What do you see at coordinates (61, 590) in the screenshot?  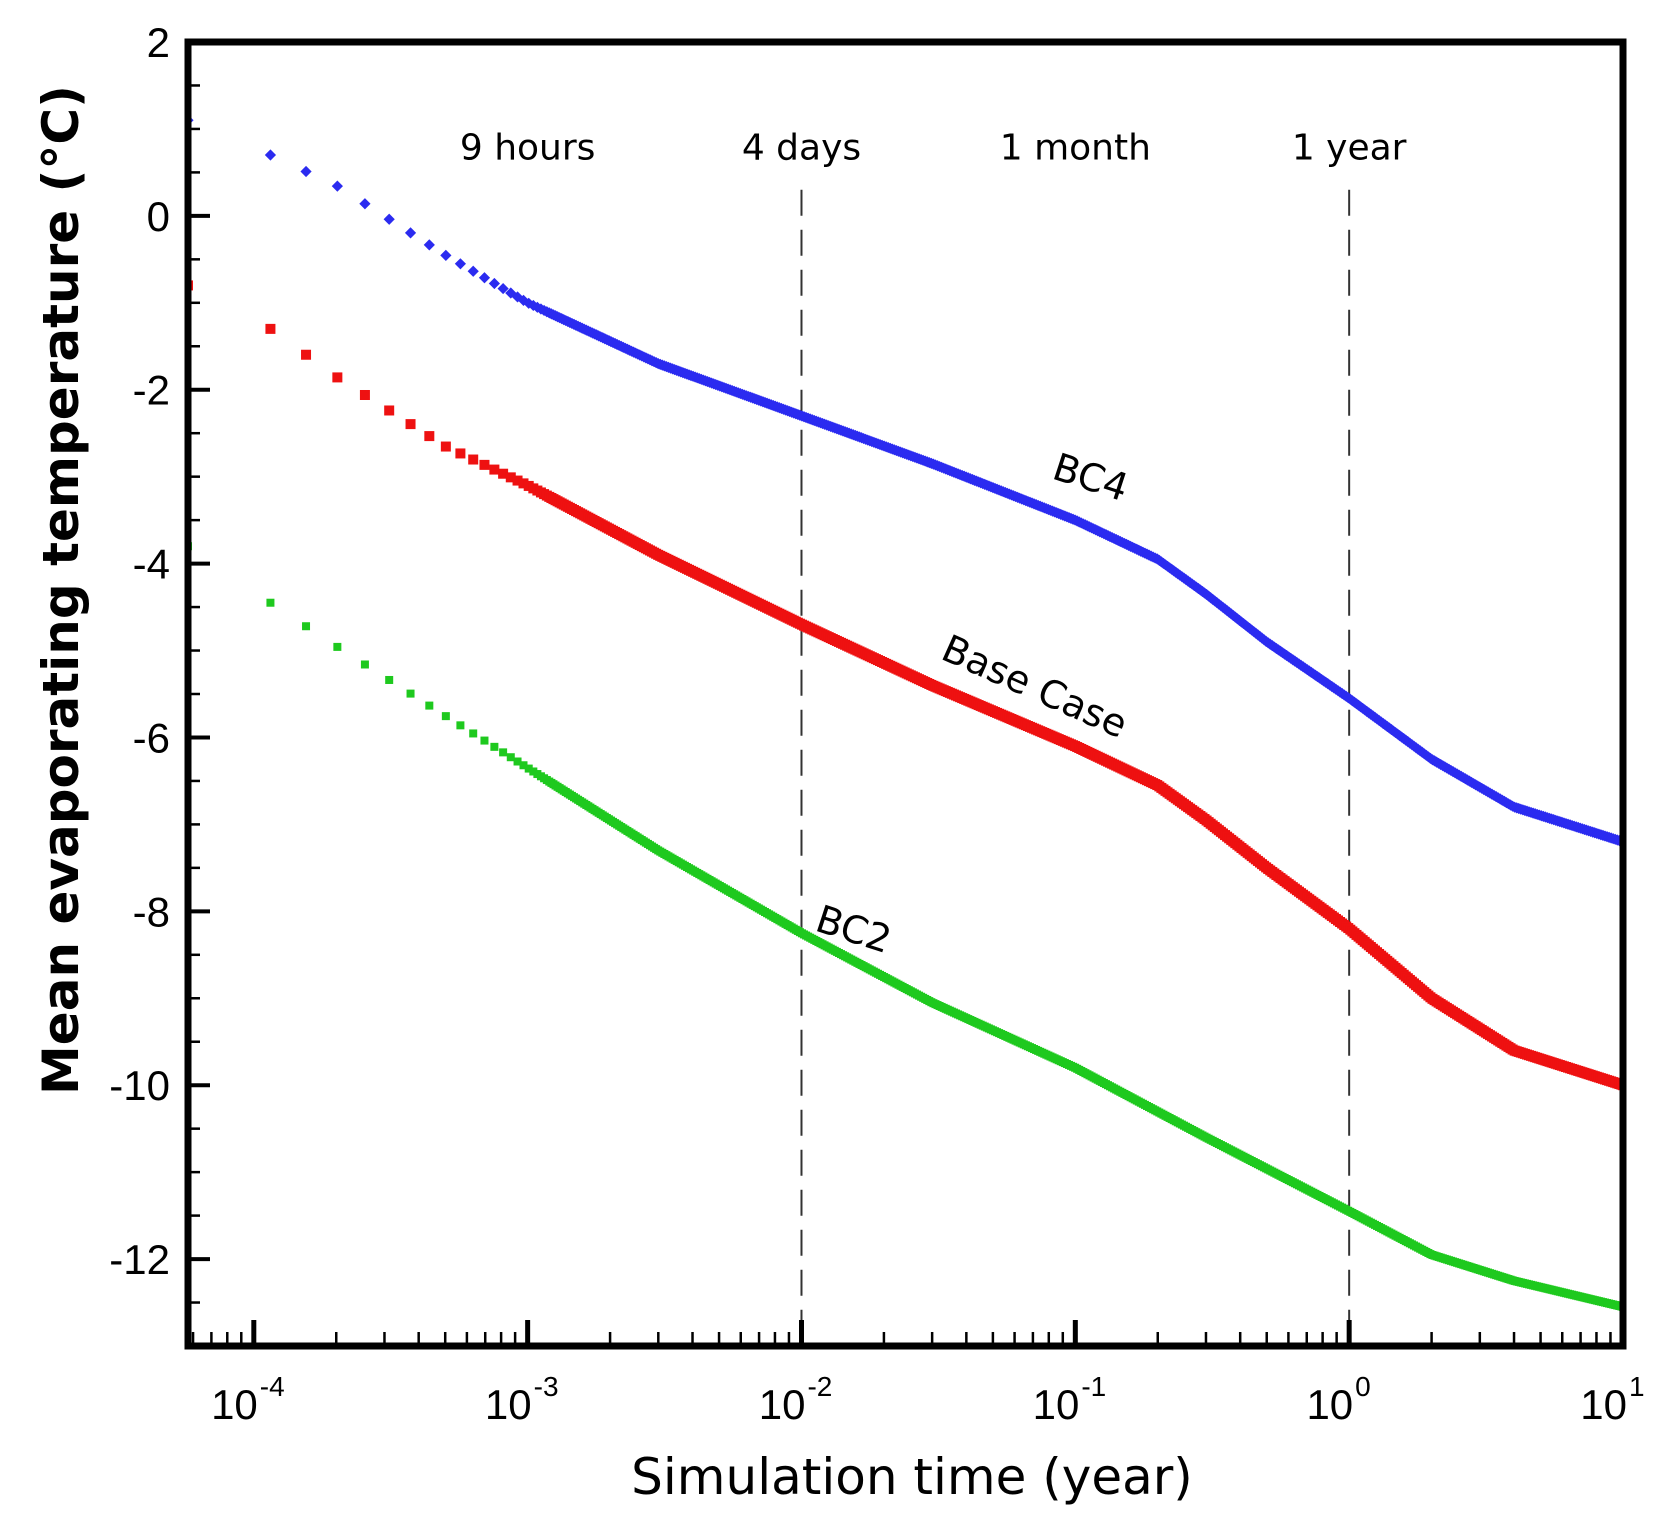 I see `y-axis-title: Mean evaporating temperature (°C)` at bounding box center [61, 590].